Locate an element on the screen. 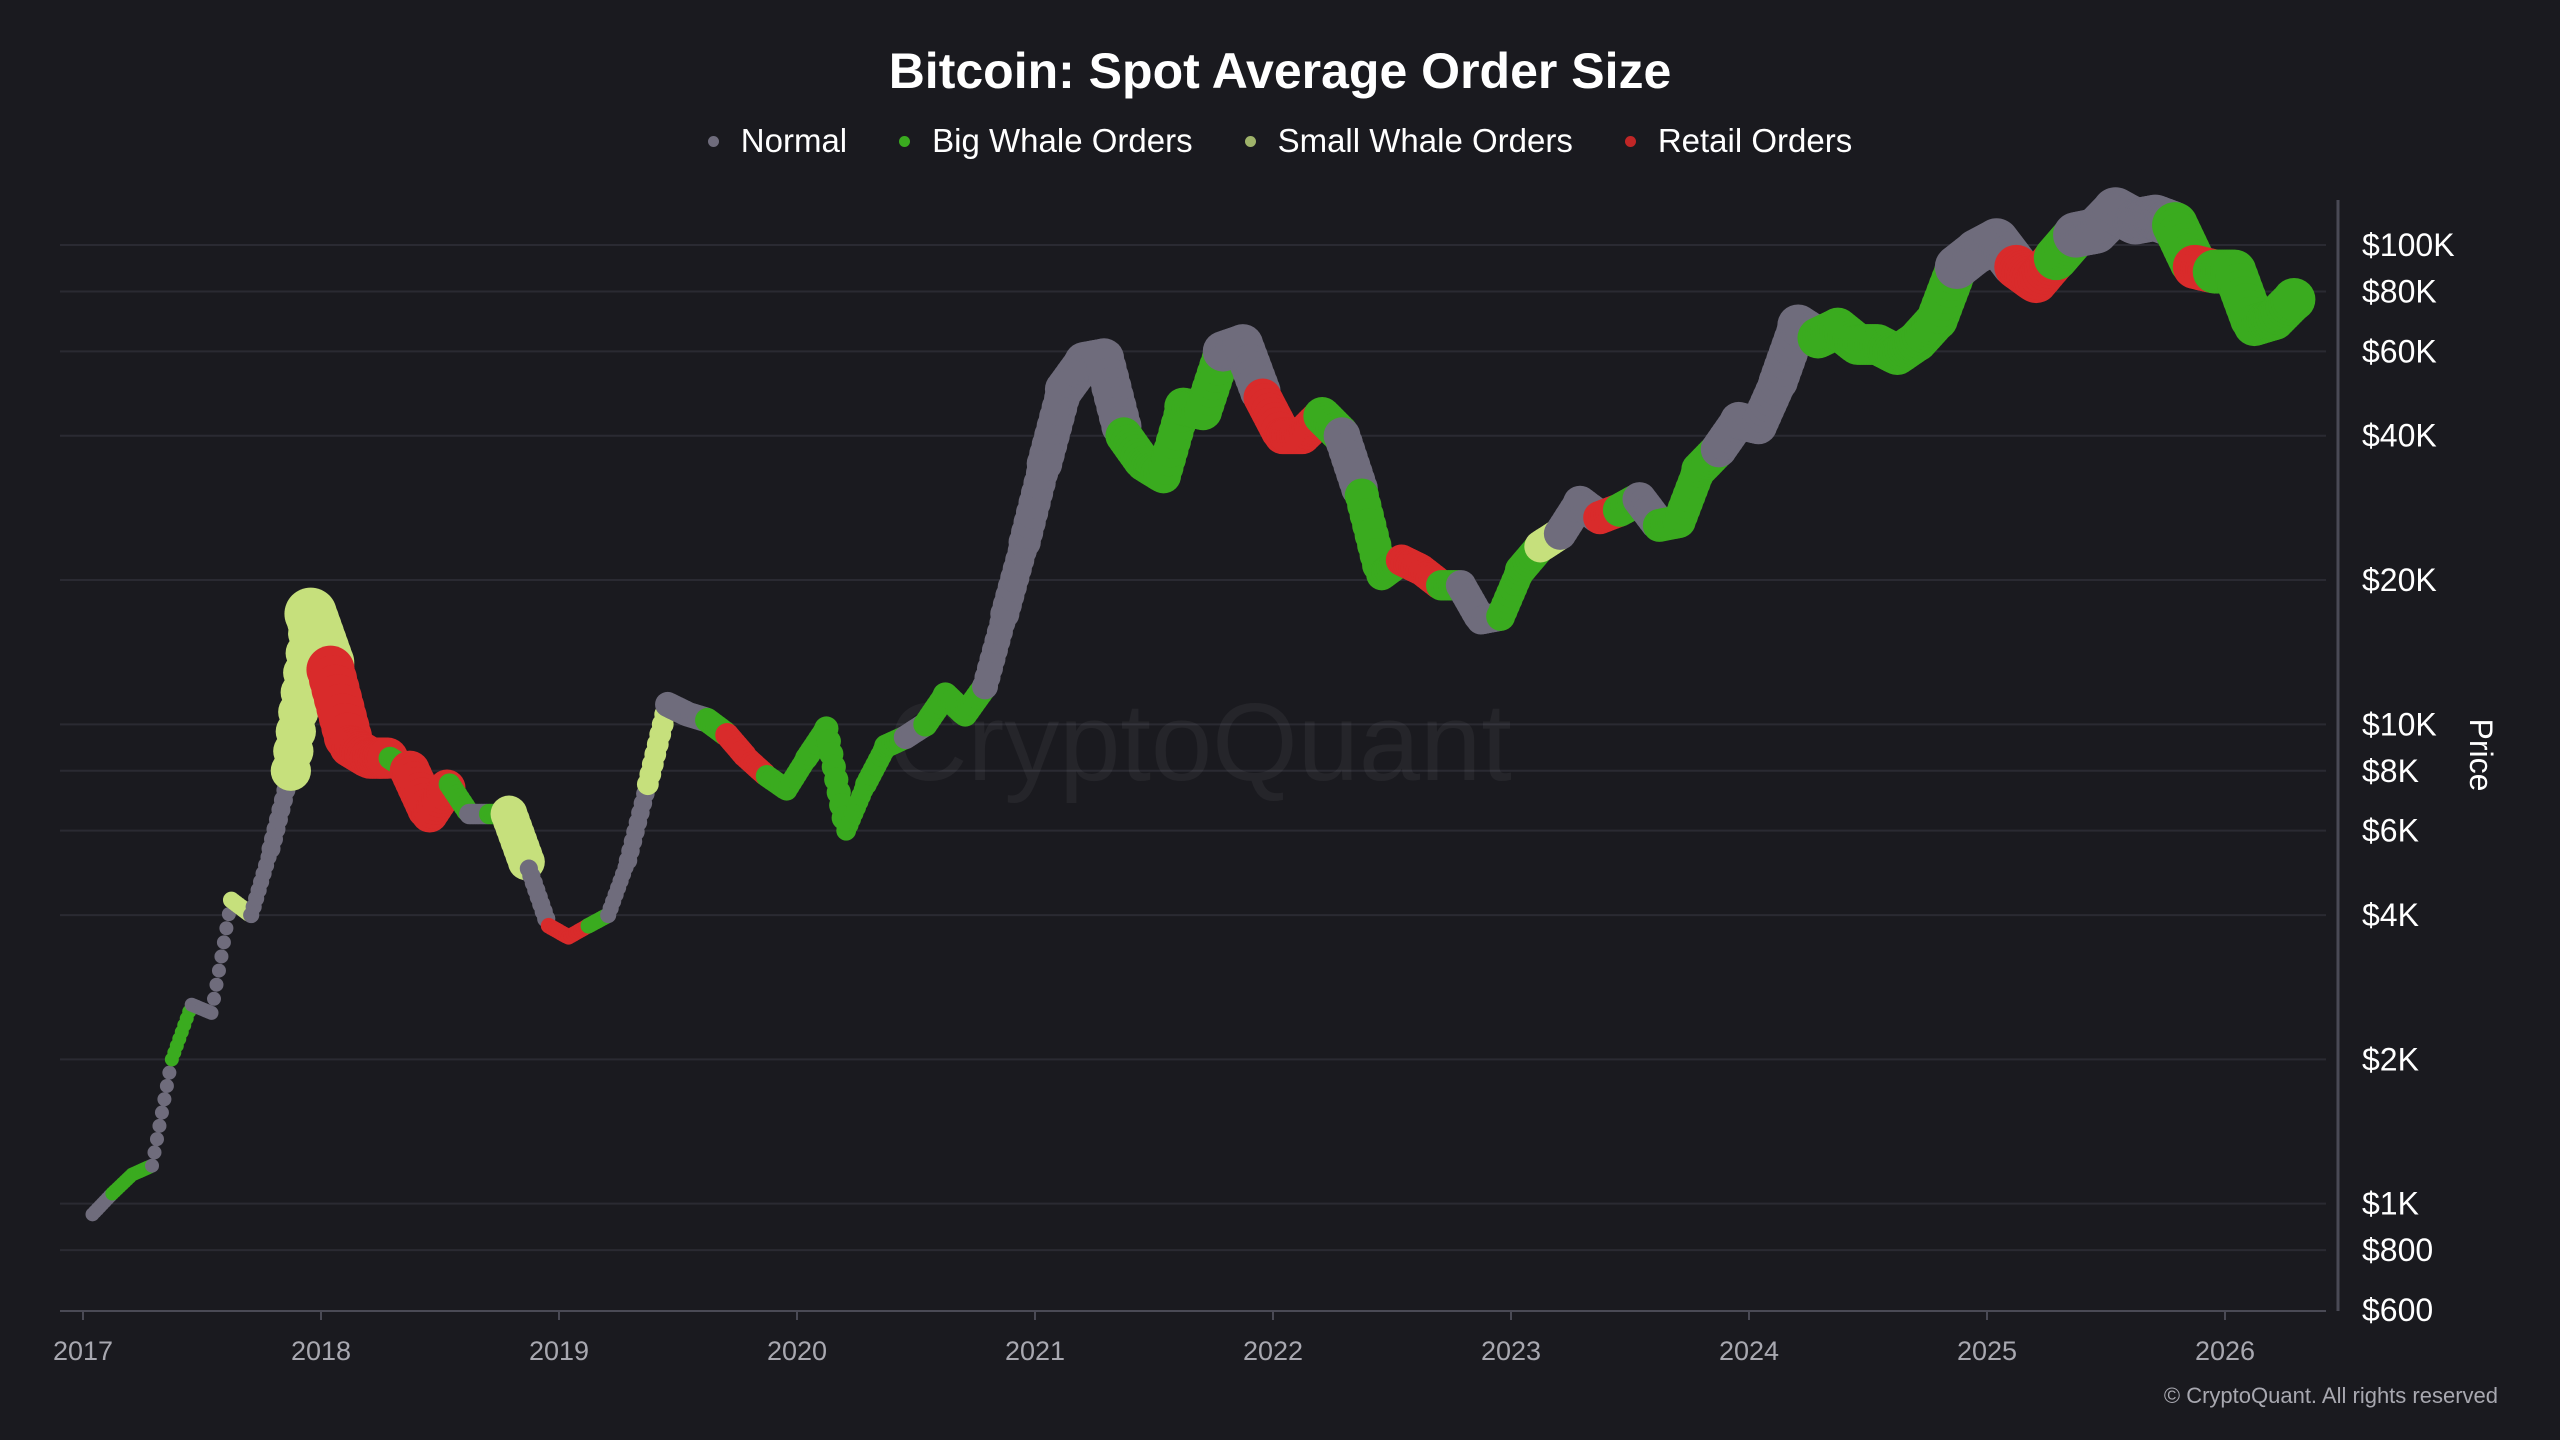  y-tick-label: $80K is located at coordinates (2399, 291).